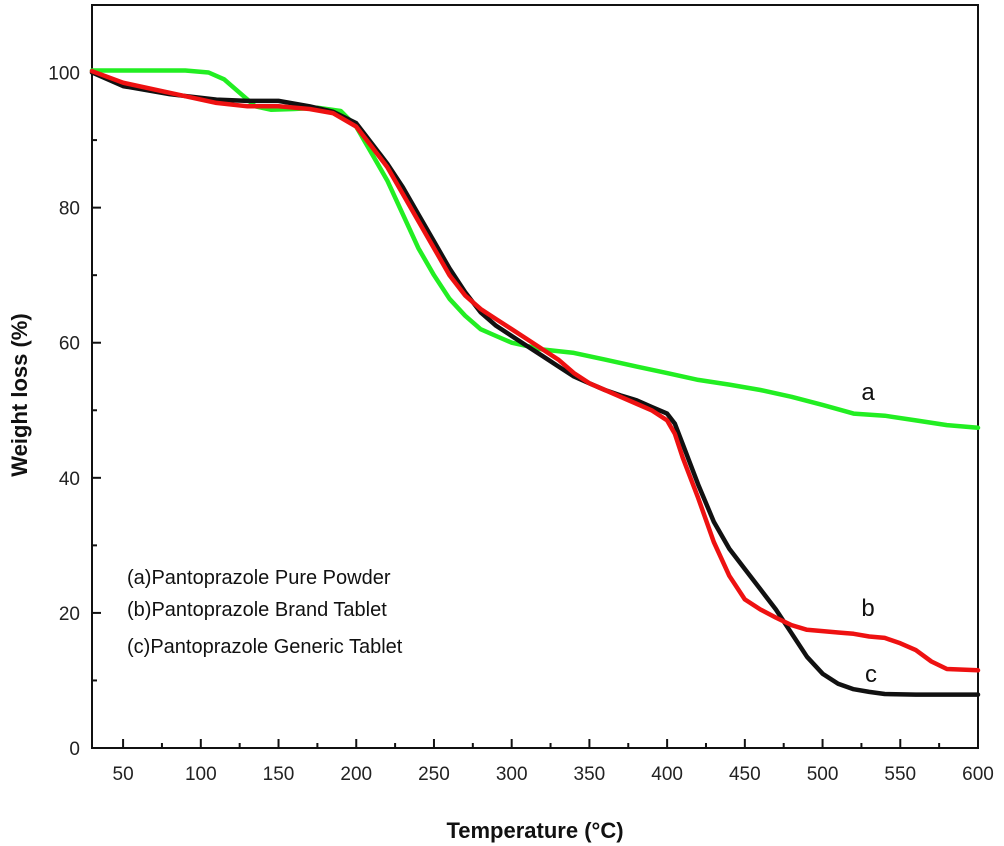 The height and width of the screenshot is (846, 1004). Describe the element at coordinates (69, 614) in the screenshot. I see `y-tick-label: 20` at that location.